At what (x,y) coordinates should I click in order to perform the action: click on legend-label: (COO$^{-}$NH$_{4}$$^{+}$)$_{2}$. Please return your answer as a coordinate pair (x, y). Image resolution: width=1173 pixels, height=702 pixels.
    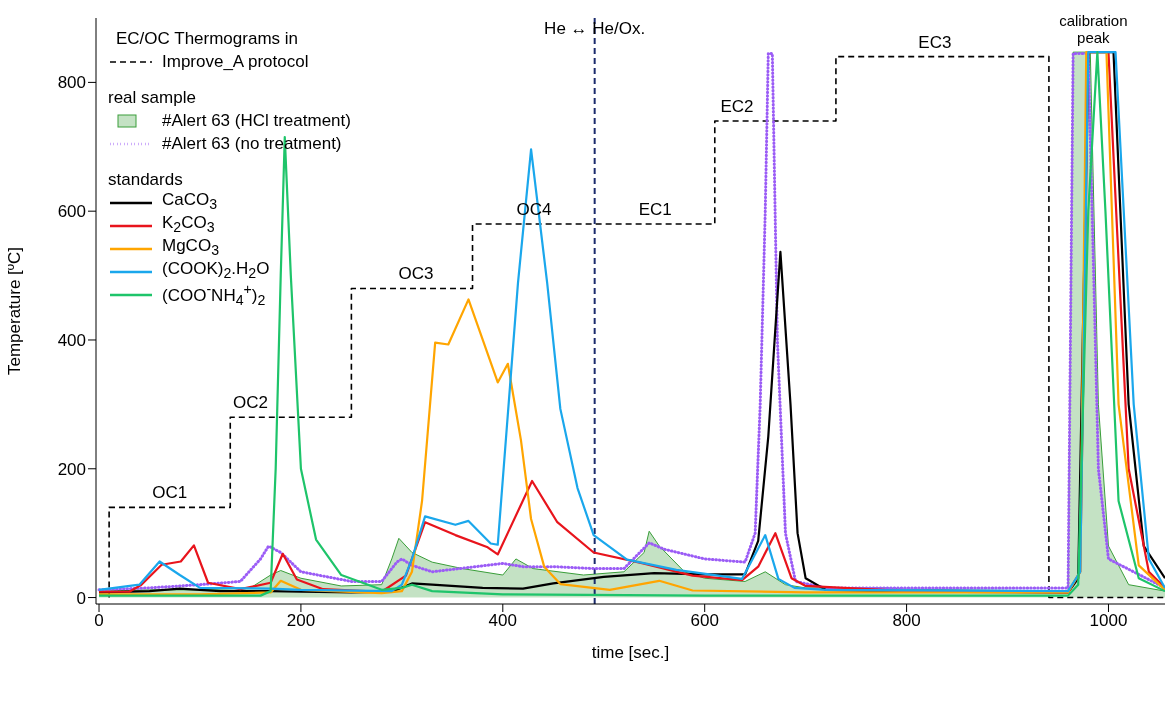
    Looking at the image, I should click on (214, 294).